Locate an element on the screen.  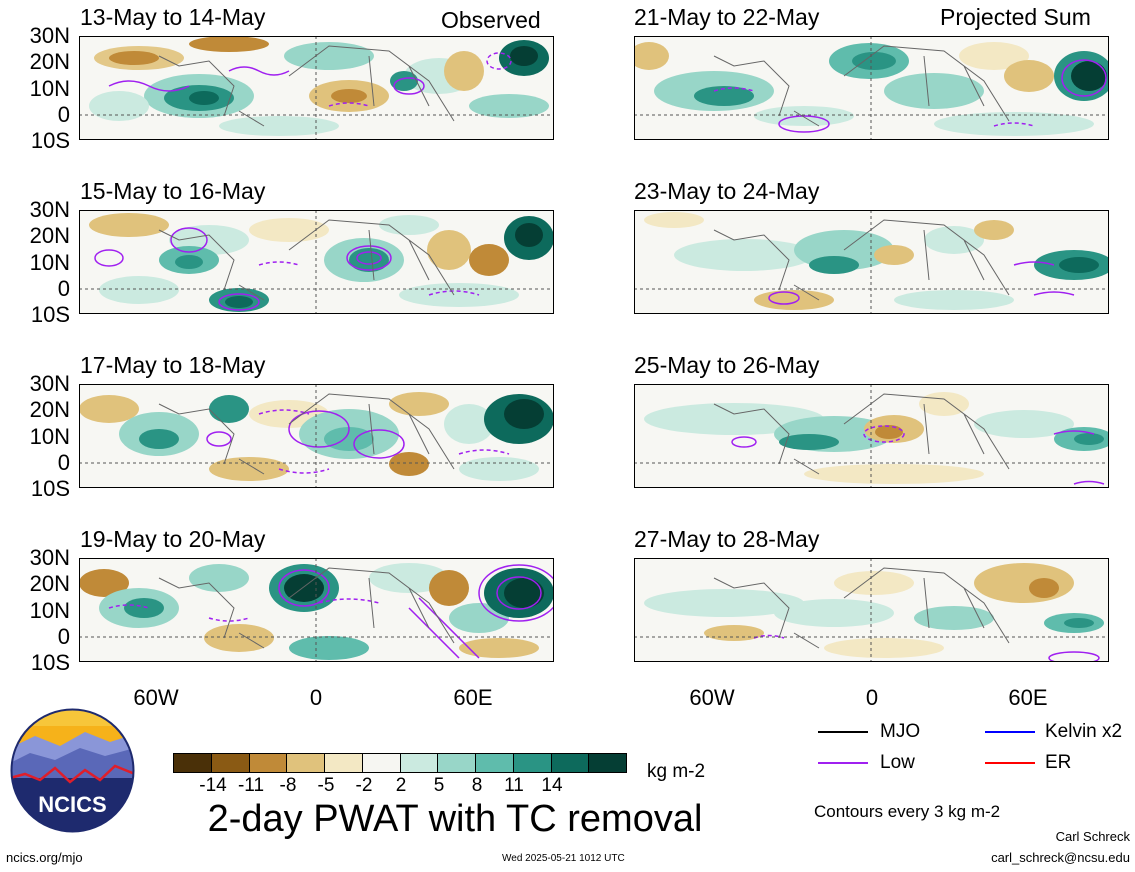
observed-label: Observed is located at coordinates (491, 20).